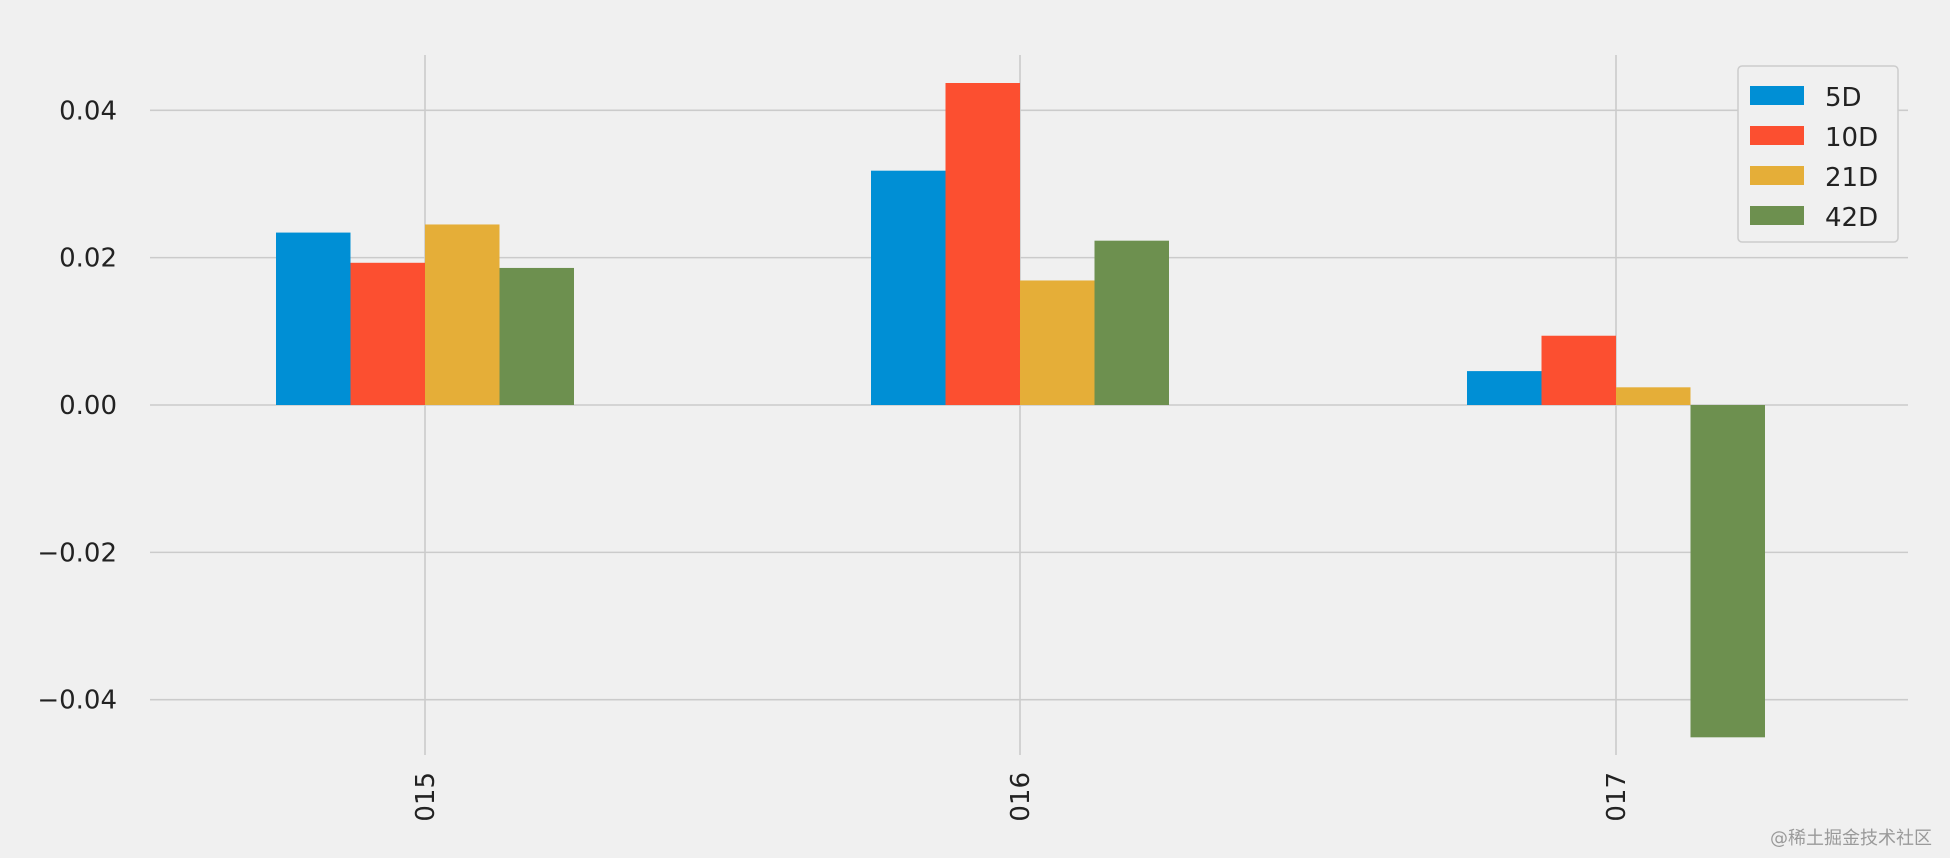  Describe the element at coordinates (1851, 138) in the screenshot. I see `legend-label-10d: 10D` at that location.